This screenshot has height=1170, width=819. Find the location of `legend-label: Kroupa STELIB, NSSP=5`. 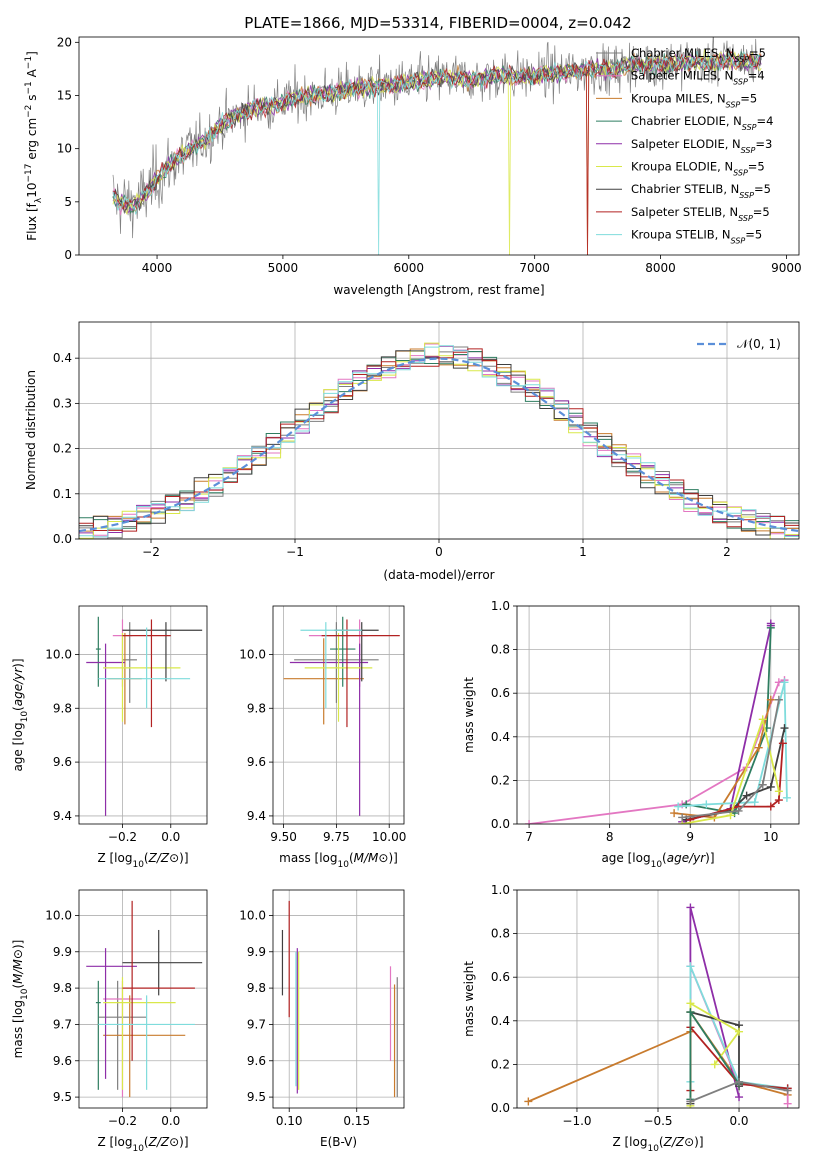

legend-label: Kroupa STELIB, NSSP=5 is located at coordinates (696, 237).